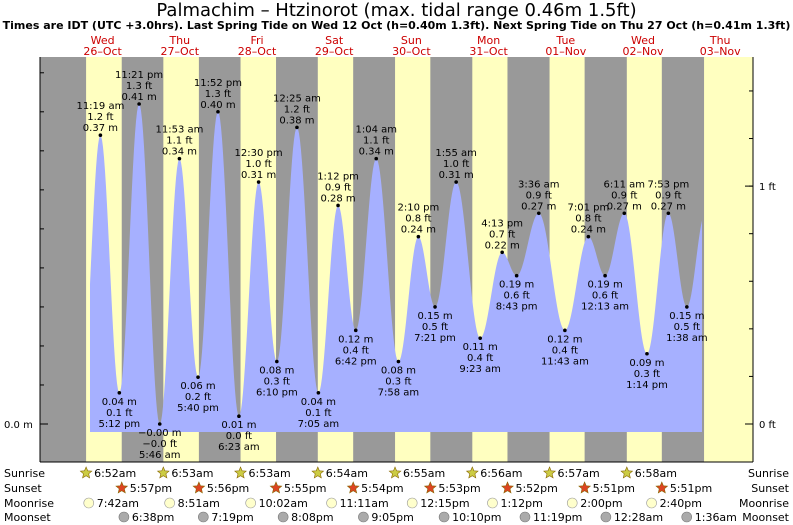 The image size is (793, 525). I want to click on tide-label: 1.1 ft, so click(179, 141).